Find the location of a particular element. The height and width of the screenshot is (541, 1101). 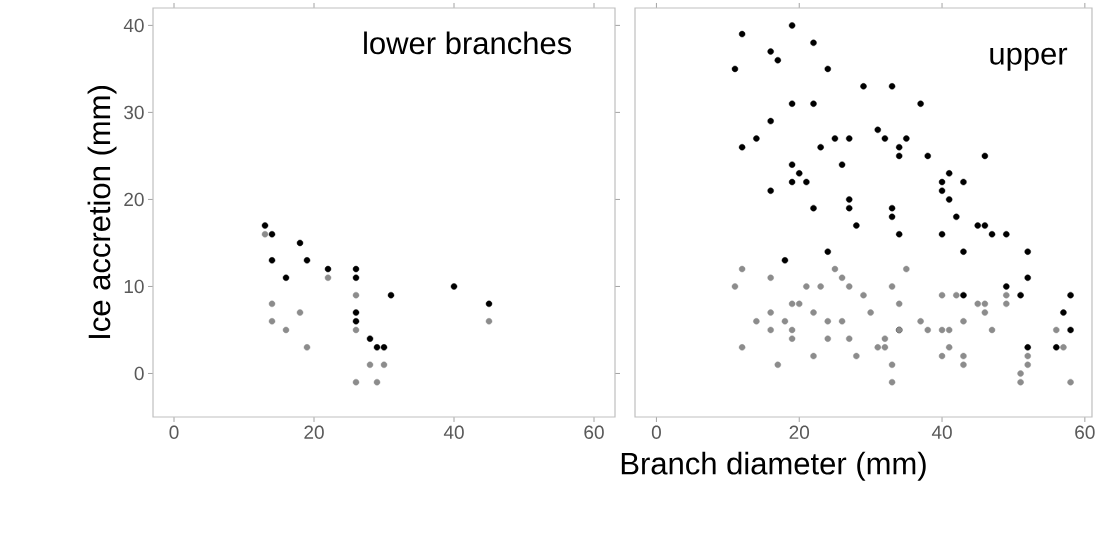

x-axis-title: Branch diameter (mm) is located at coordinates (773, 466).